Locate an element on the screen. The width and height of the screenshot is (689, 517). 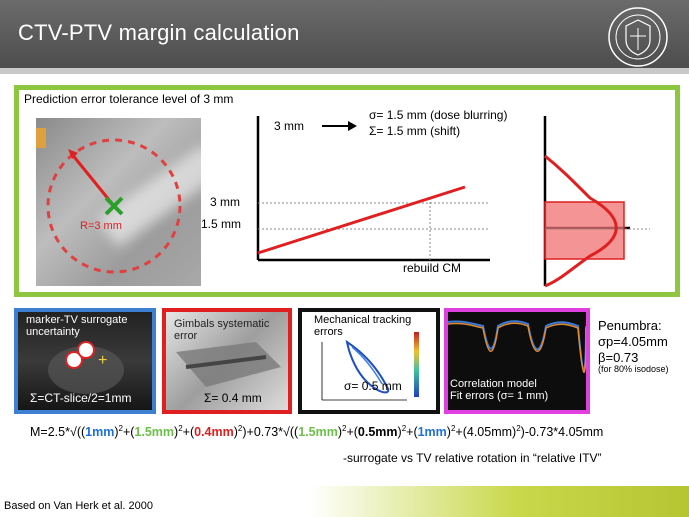
penumbra-title: Penumbra: is located at coordinates (630, 325).